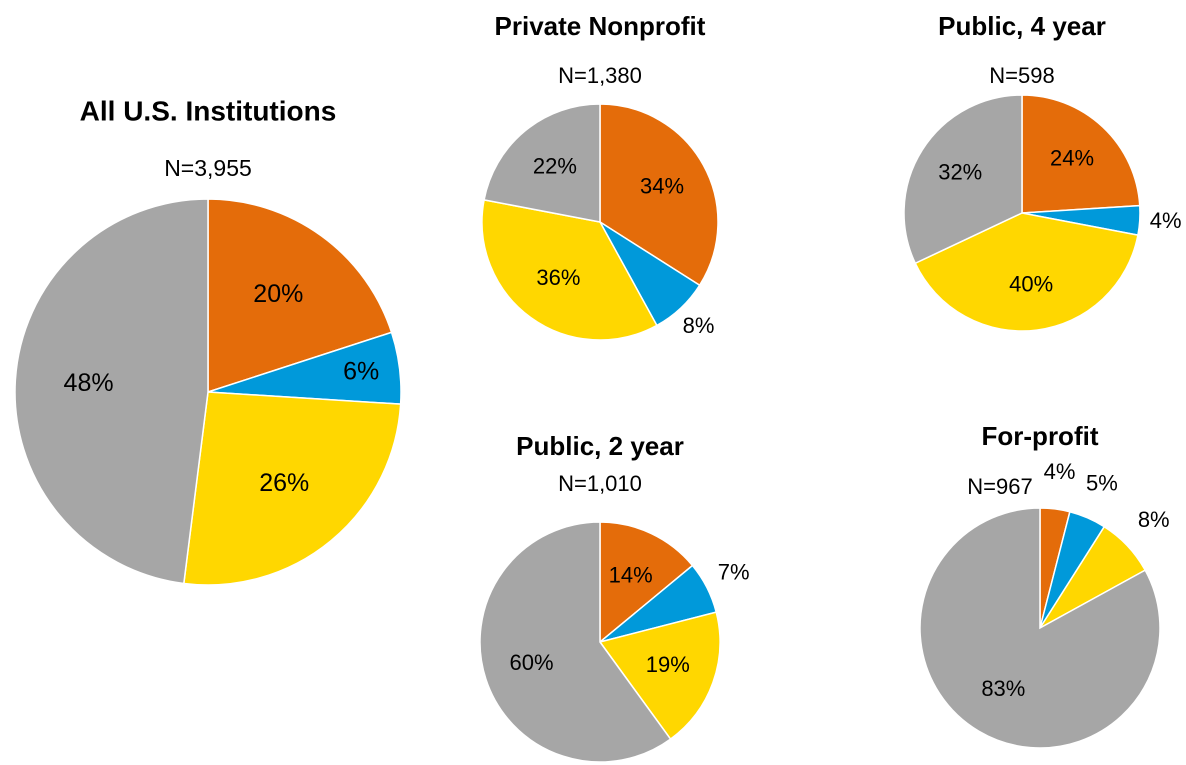  I want to click on data-label: 34%, so click(662, 186).